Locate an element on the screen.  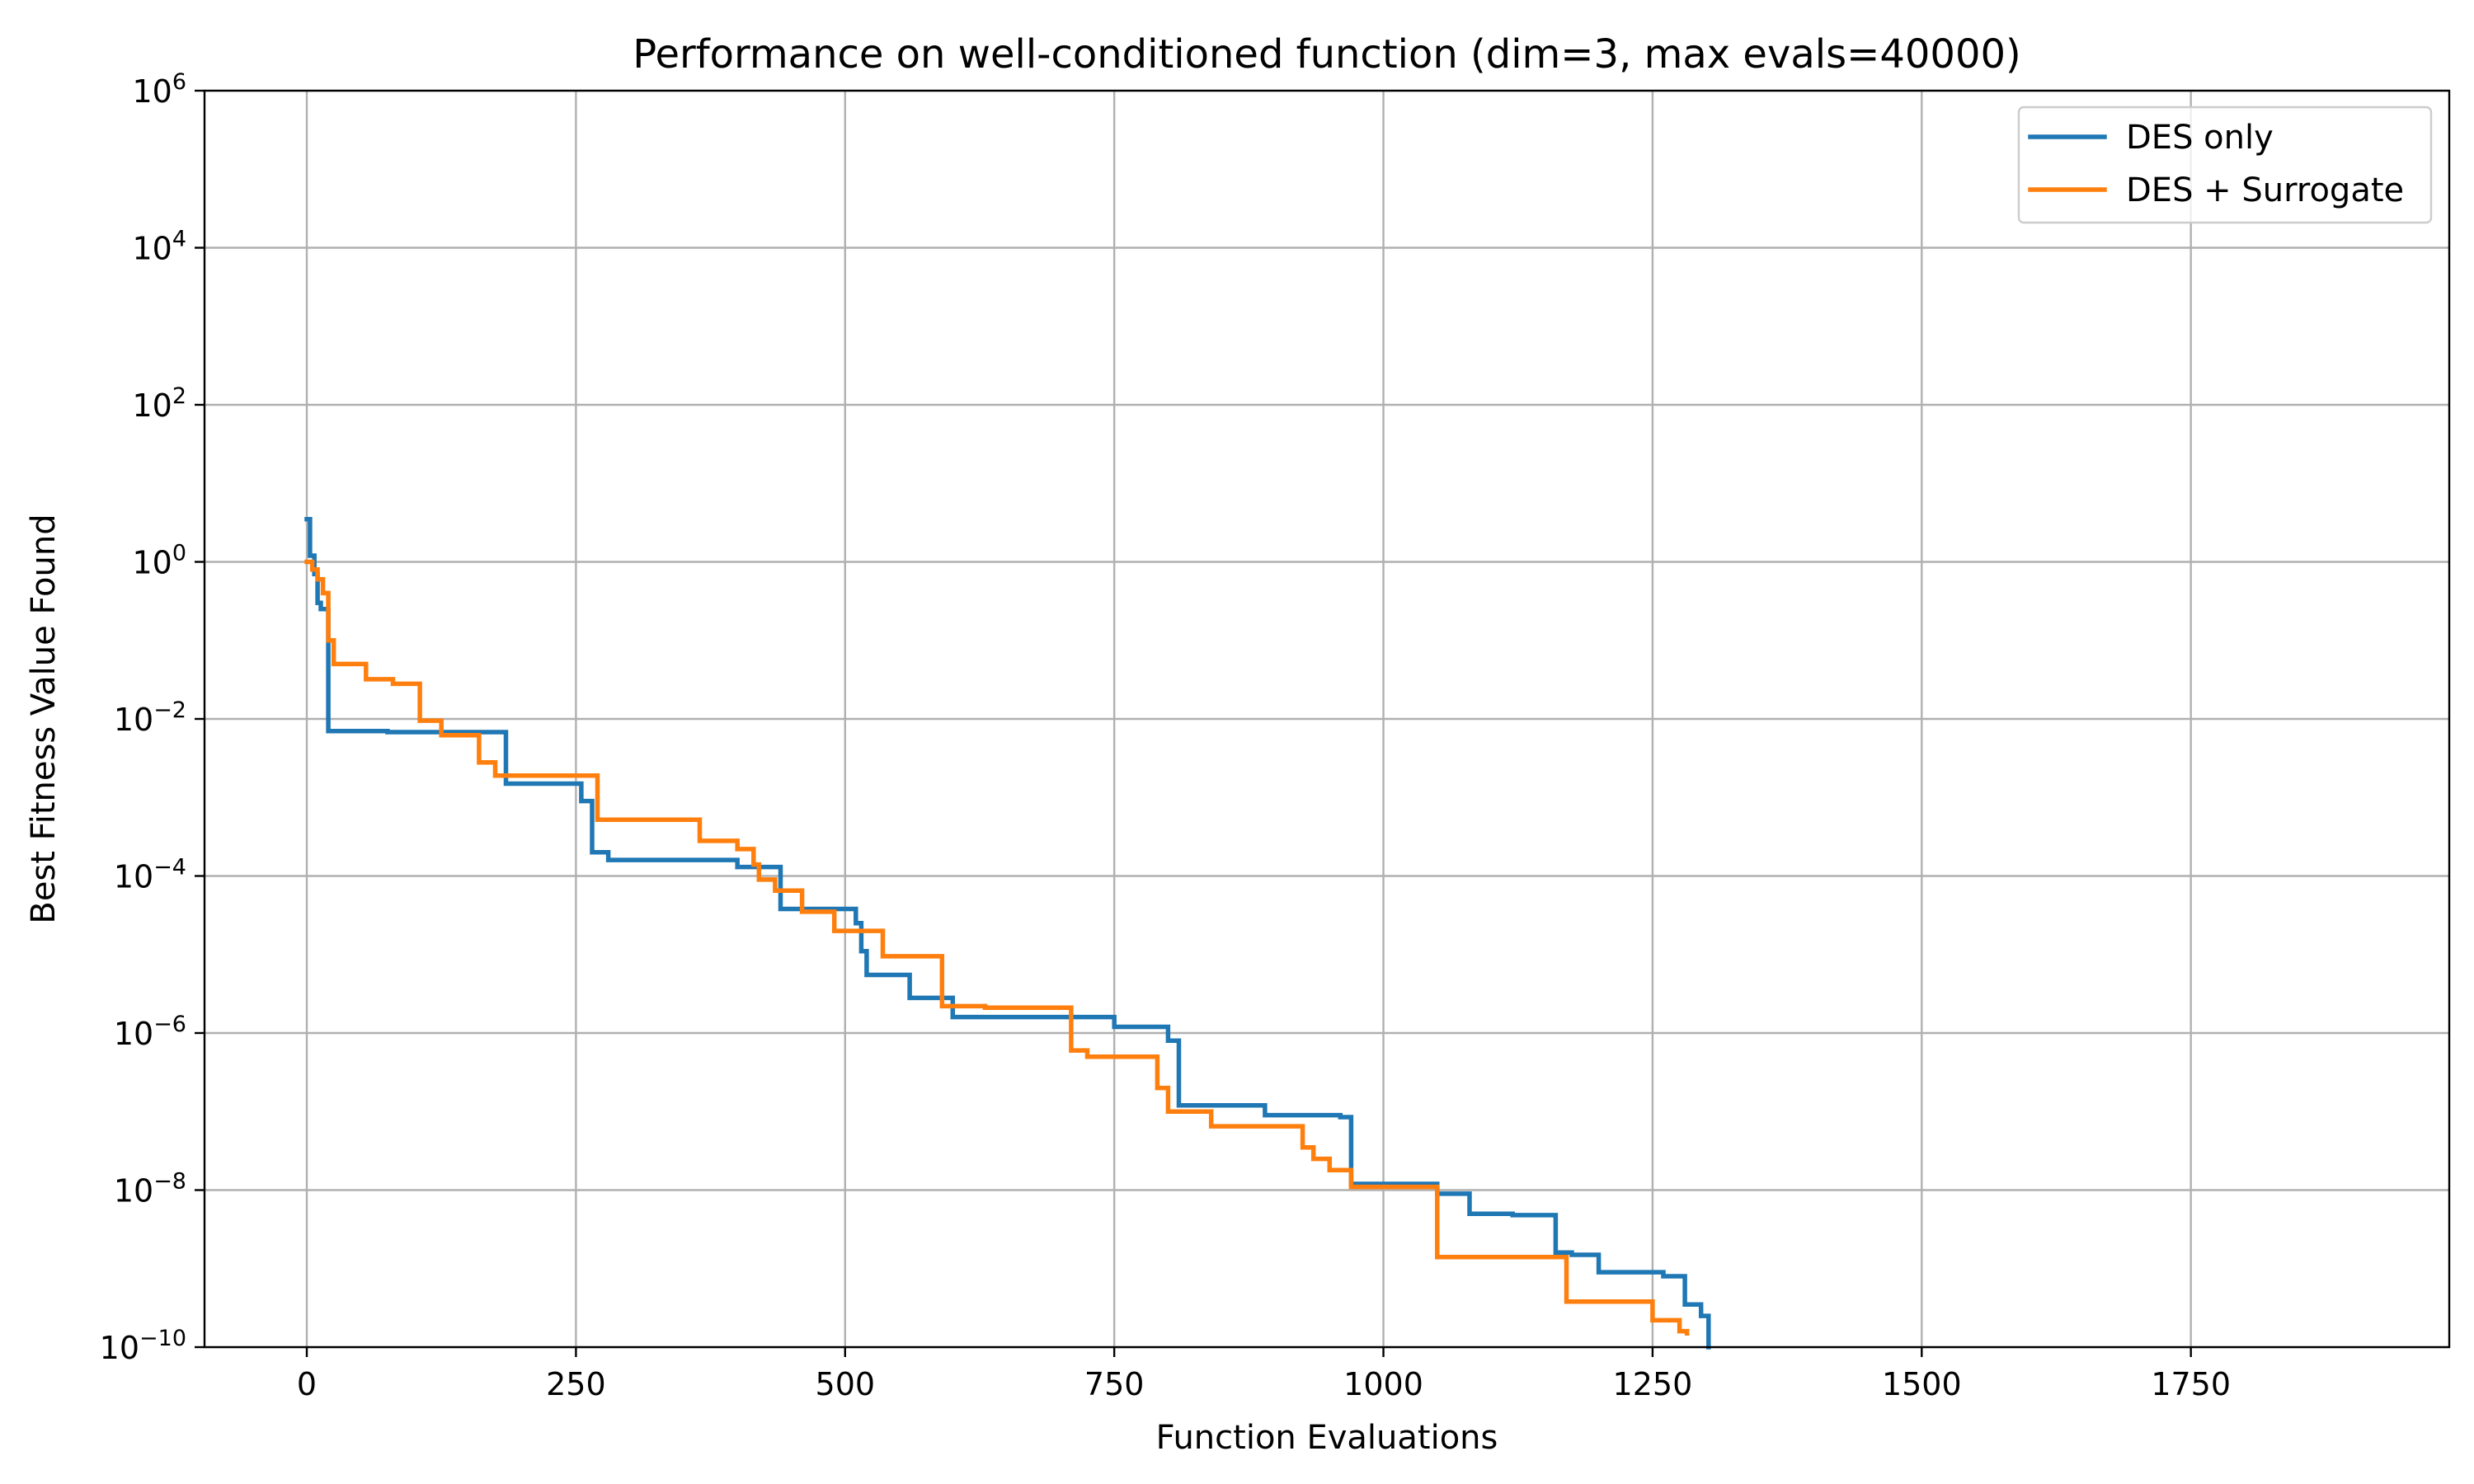
y-tick-label: 10⁶ is located at coordinates (159, 89).